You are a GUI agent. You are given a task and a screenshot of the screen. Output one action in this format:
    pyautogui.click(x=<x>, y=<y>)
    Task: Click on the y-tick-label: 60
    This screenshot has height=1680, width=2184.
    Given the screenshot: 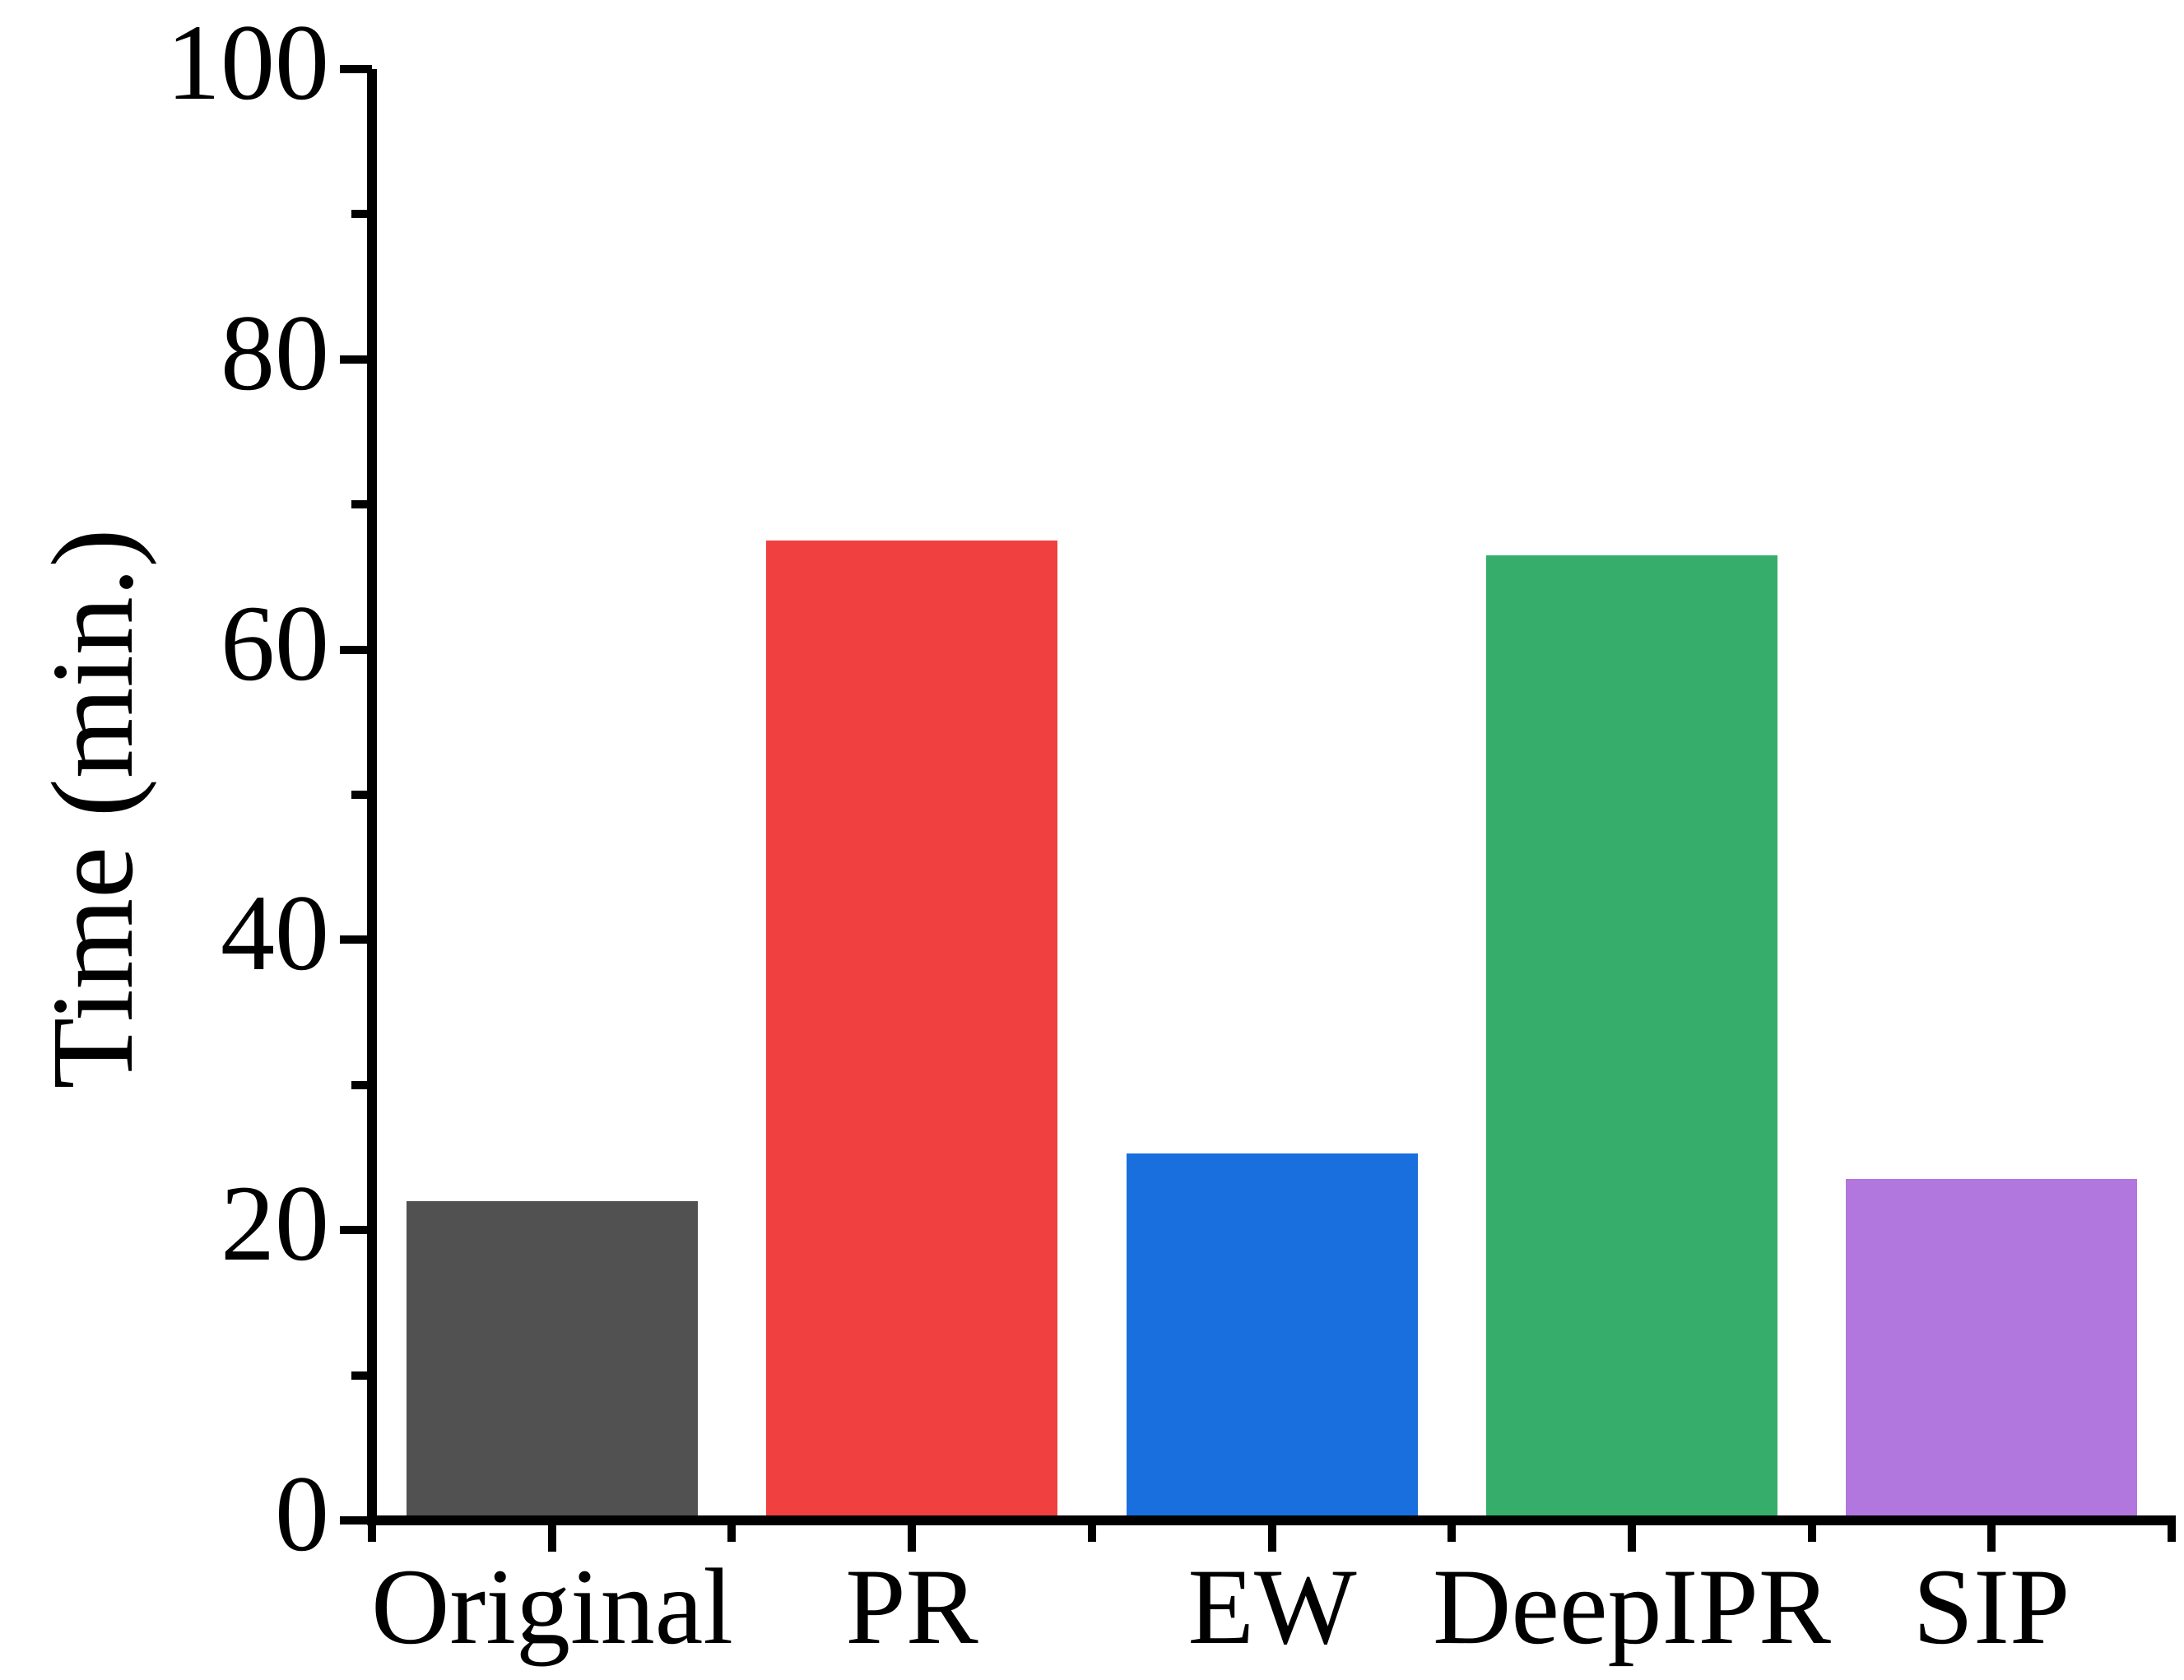 What is the action you would take?
    pyautogui.click(x=275, y=642)
    